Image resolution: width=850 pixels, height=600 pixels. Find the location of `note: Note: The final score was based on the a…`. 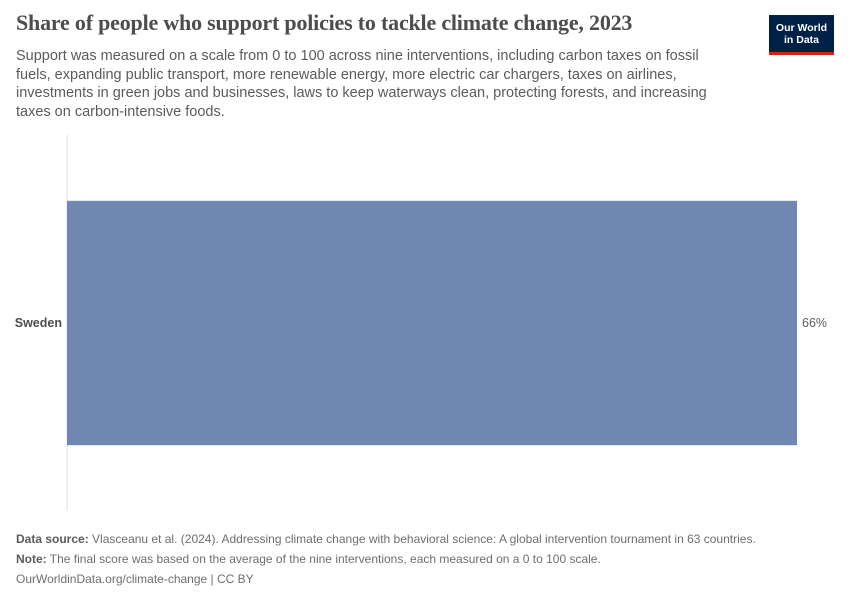

note: Note: The final score was based on the a… is located at coordinates (426, 559).